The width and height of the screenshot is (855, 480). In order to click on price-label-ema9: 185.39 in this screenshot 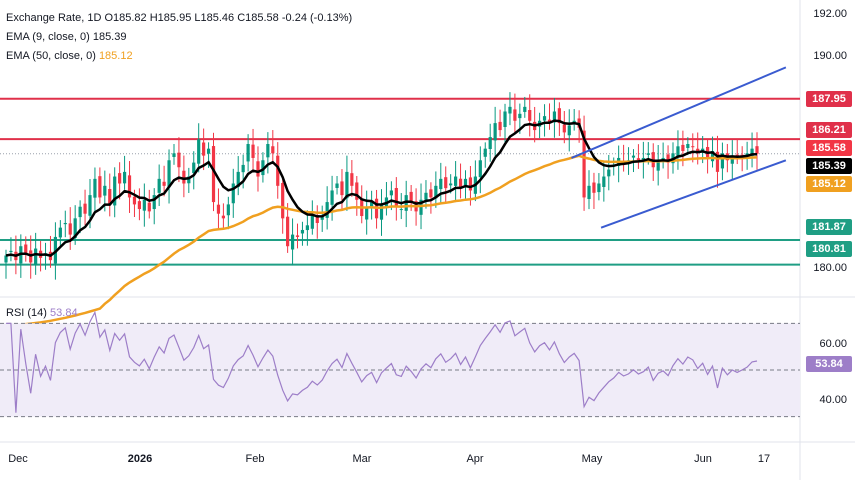, I will do `click(829, 166)`.